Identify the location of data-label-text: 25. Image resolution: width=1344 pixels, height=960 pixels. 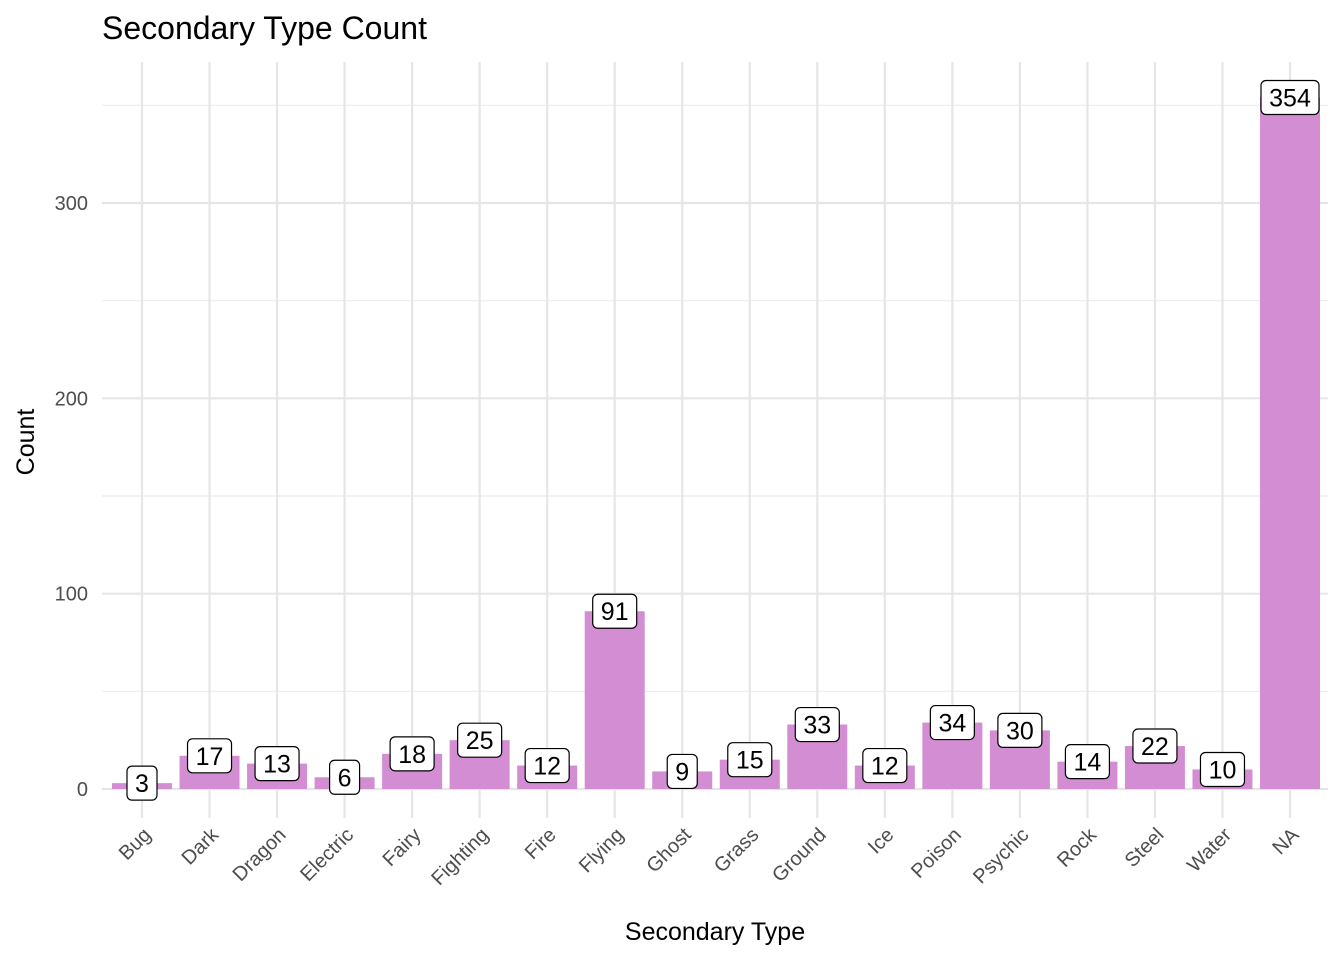
(480, 741).